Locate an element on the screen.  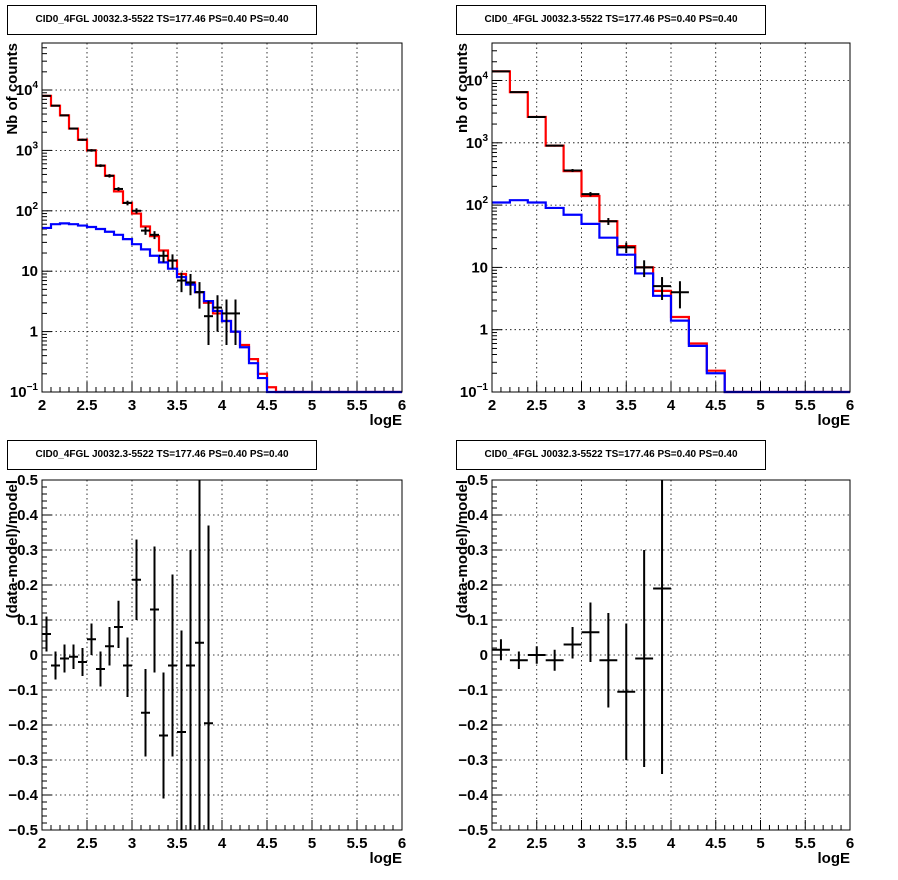
y-tick-label: 10⁻¹ is located at coordinates (474, 391).